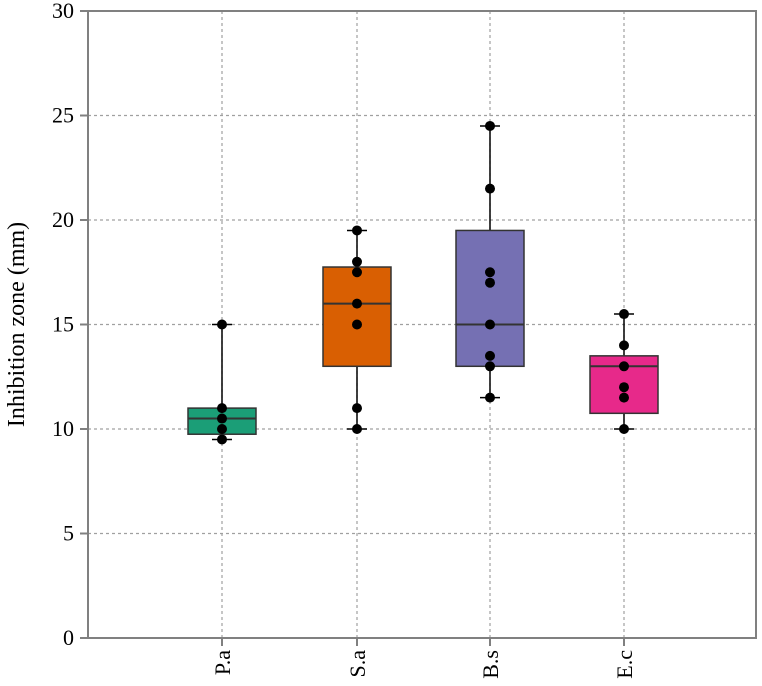 Image resolution: width=762 pixels, height=686 pixels. What do you see at coordinates (357, 664) in the screenshot?
I see `x-tick-label: S.a` at bounding box center [357, 664].